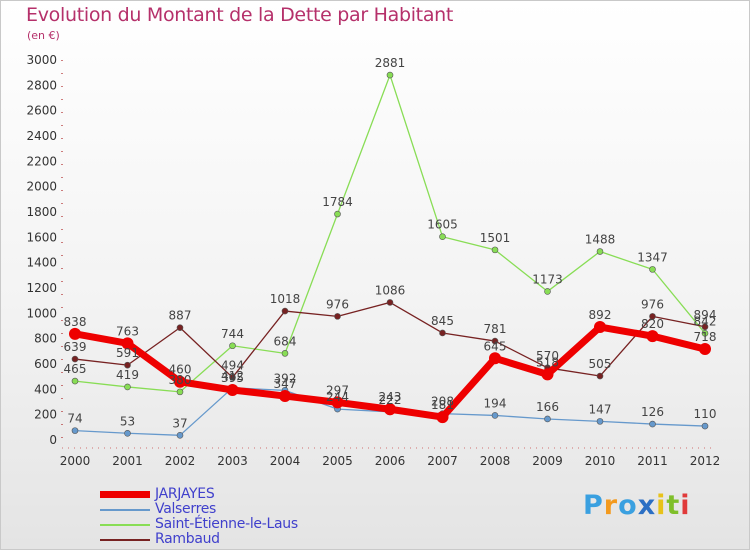  What do you see at coordinates (180, 370) in the screenshot?
I see `data-label-jarjayes: 460` at bounding box center [180, 370].